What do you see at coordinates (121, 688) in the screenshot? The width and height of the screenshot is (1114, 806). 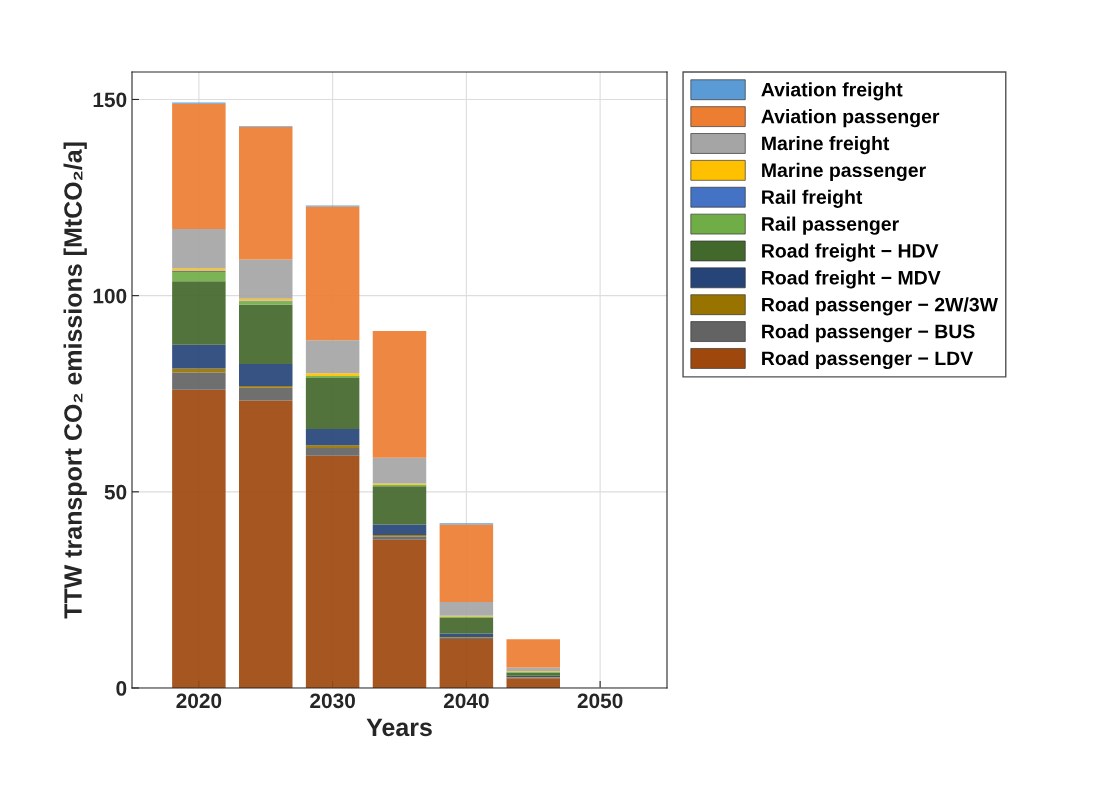 I see `y-tick-label: 0` at bounding box center [121, 688].